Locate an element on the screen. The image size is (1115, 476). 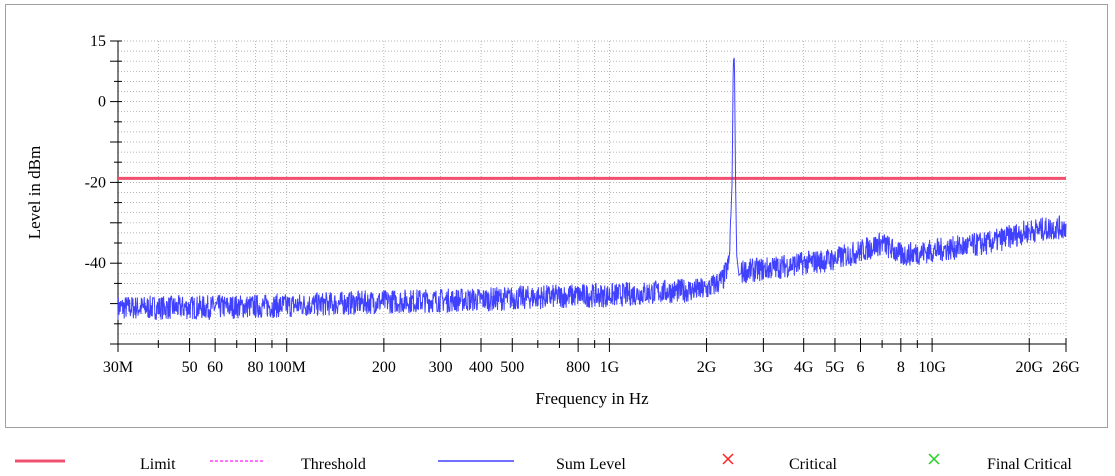
x-tick-label: 400 is located at coordinates (481, 367).